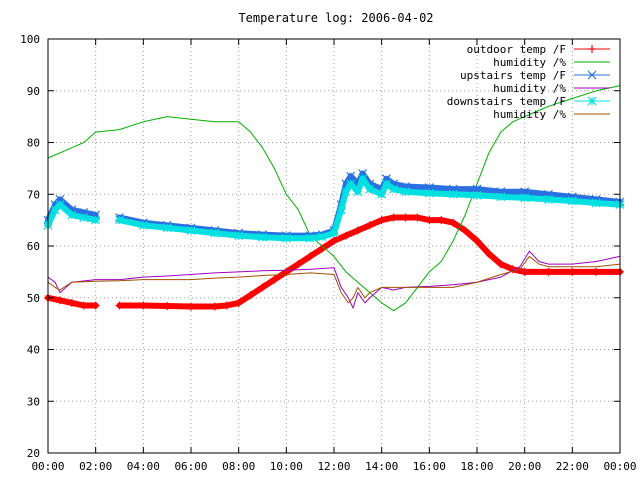 Image resolution: width=640 pixels, height=480 pixels. I want to click on x-tick-label: 08:00, so click(238, 466).